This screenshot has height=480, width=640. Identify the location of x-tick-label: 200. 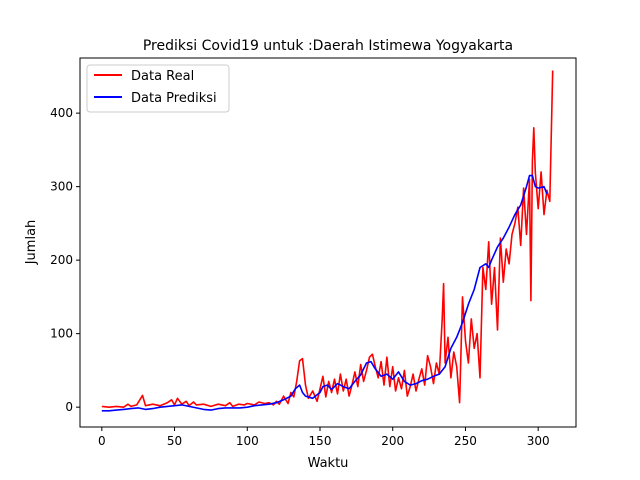
(392, 441).